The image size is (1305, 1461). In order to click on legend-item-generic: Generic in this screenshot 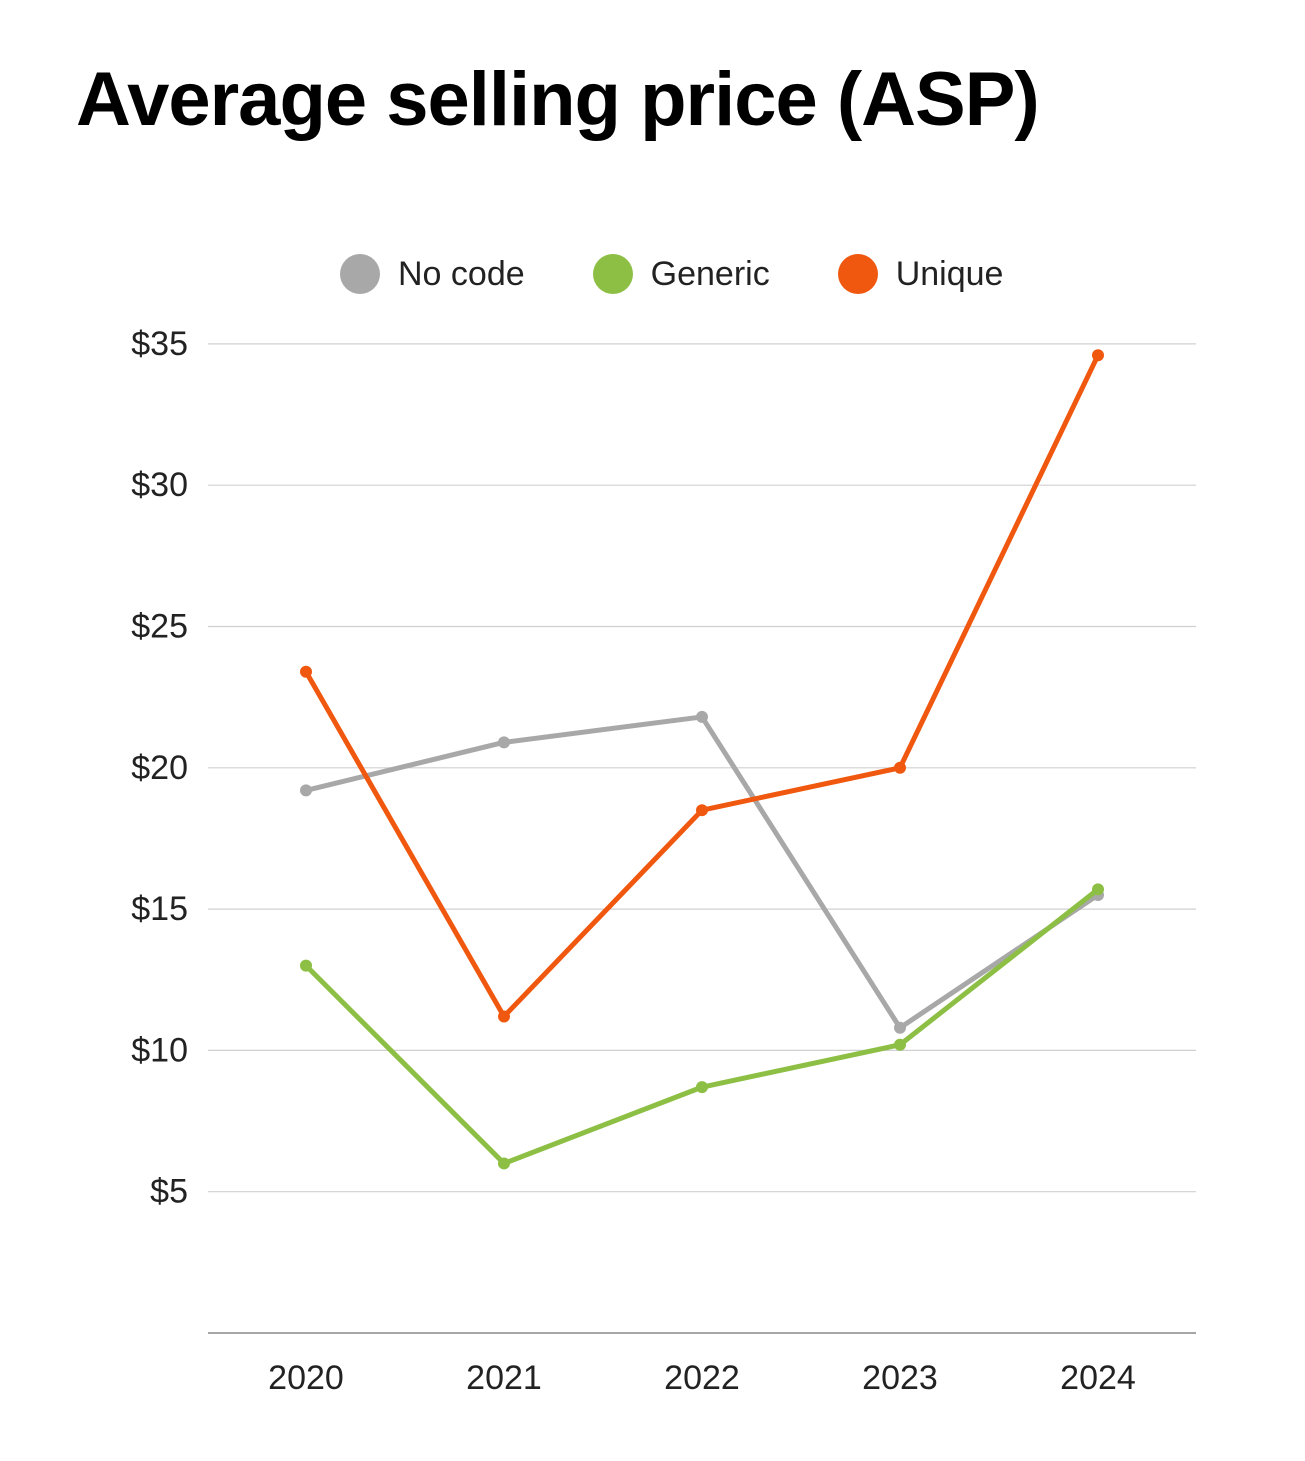, I will do `click(681, 274)`.